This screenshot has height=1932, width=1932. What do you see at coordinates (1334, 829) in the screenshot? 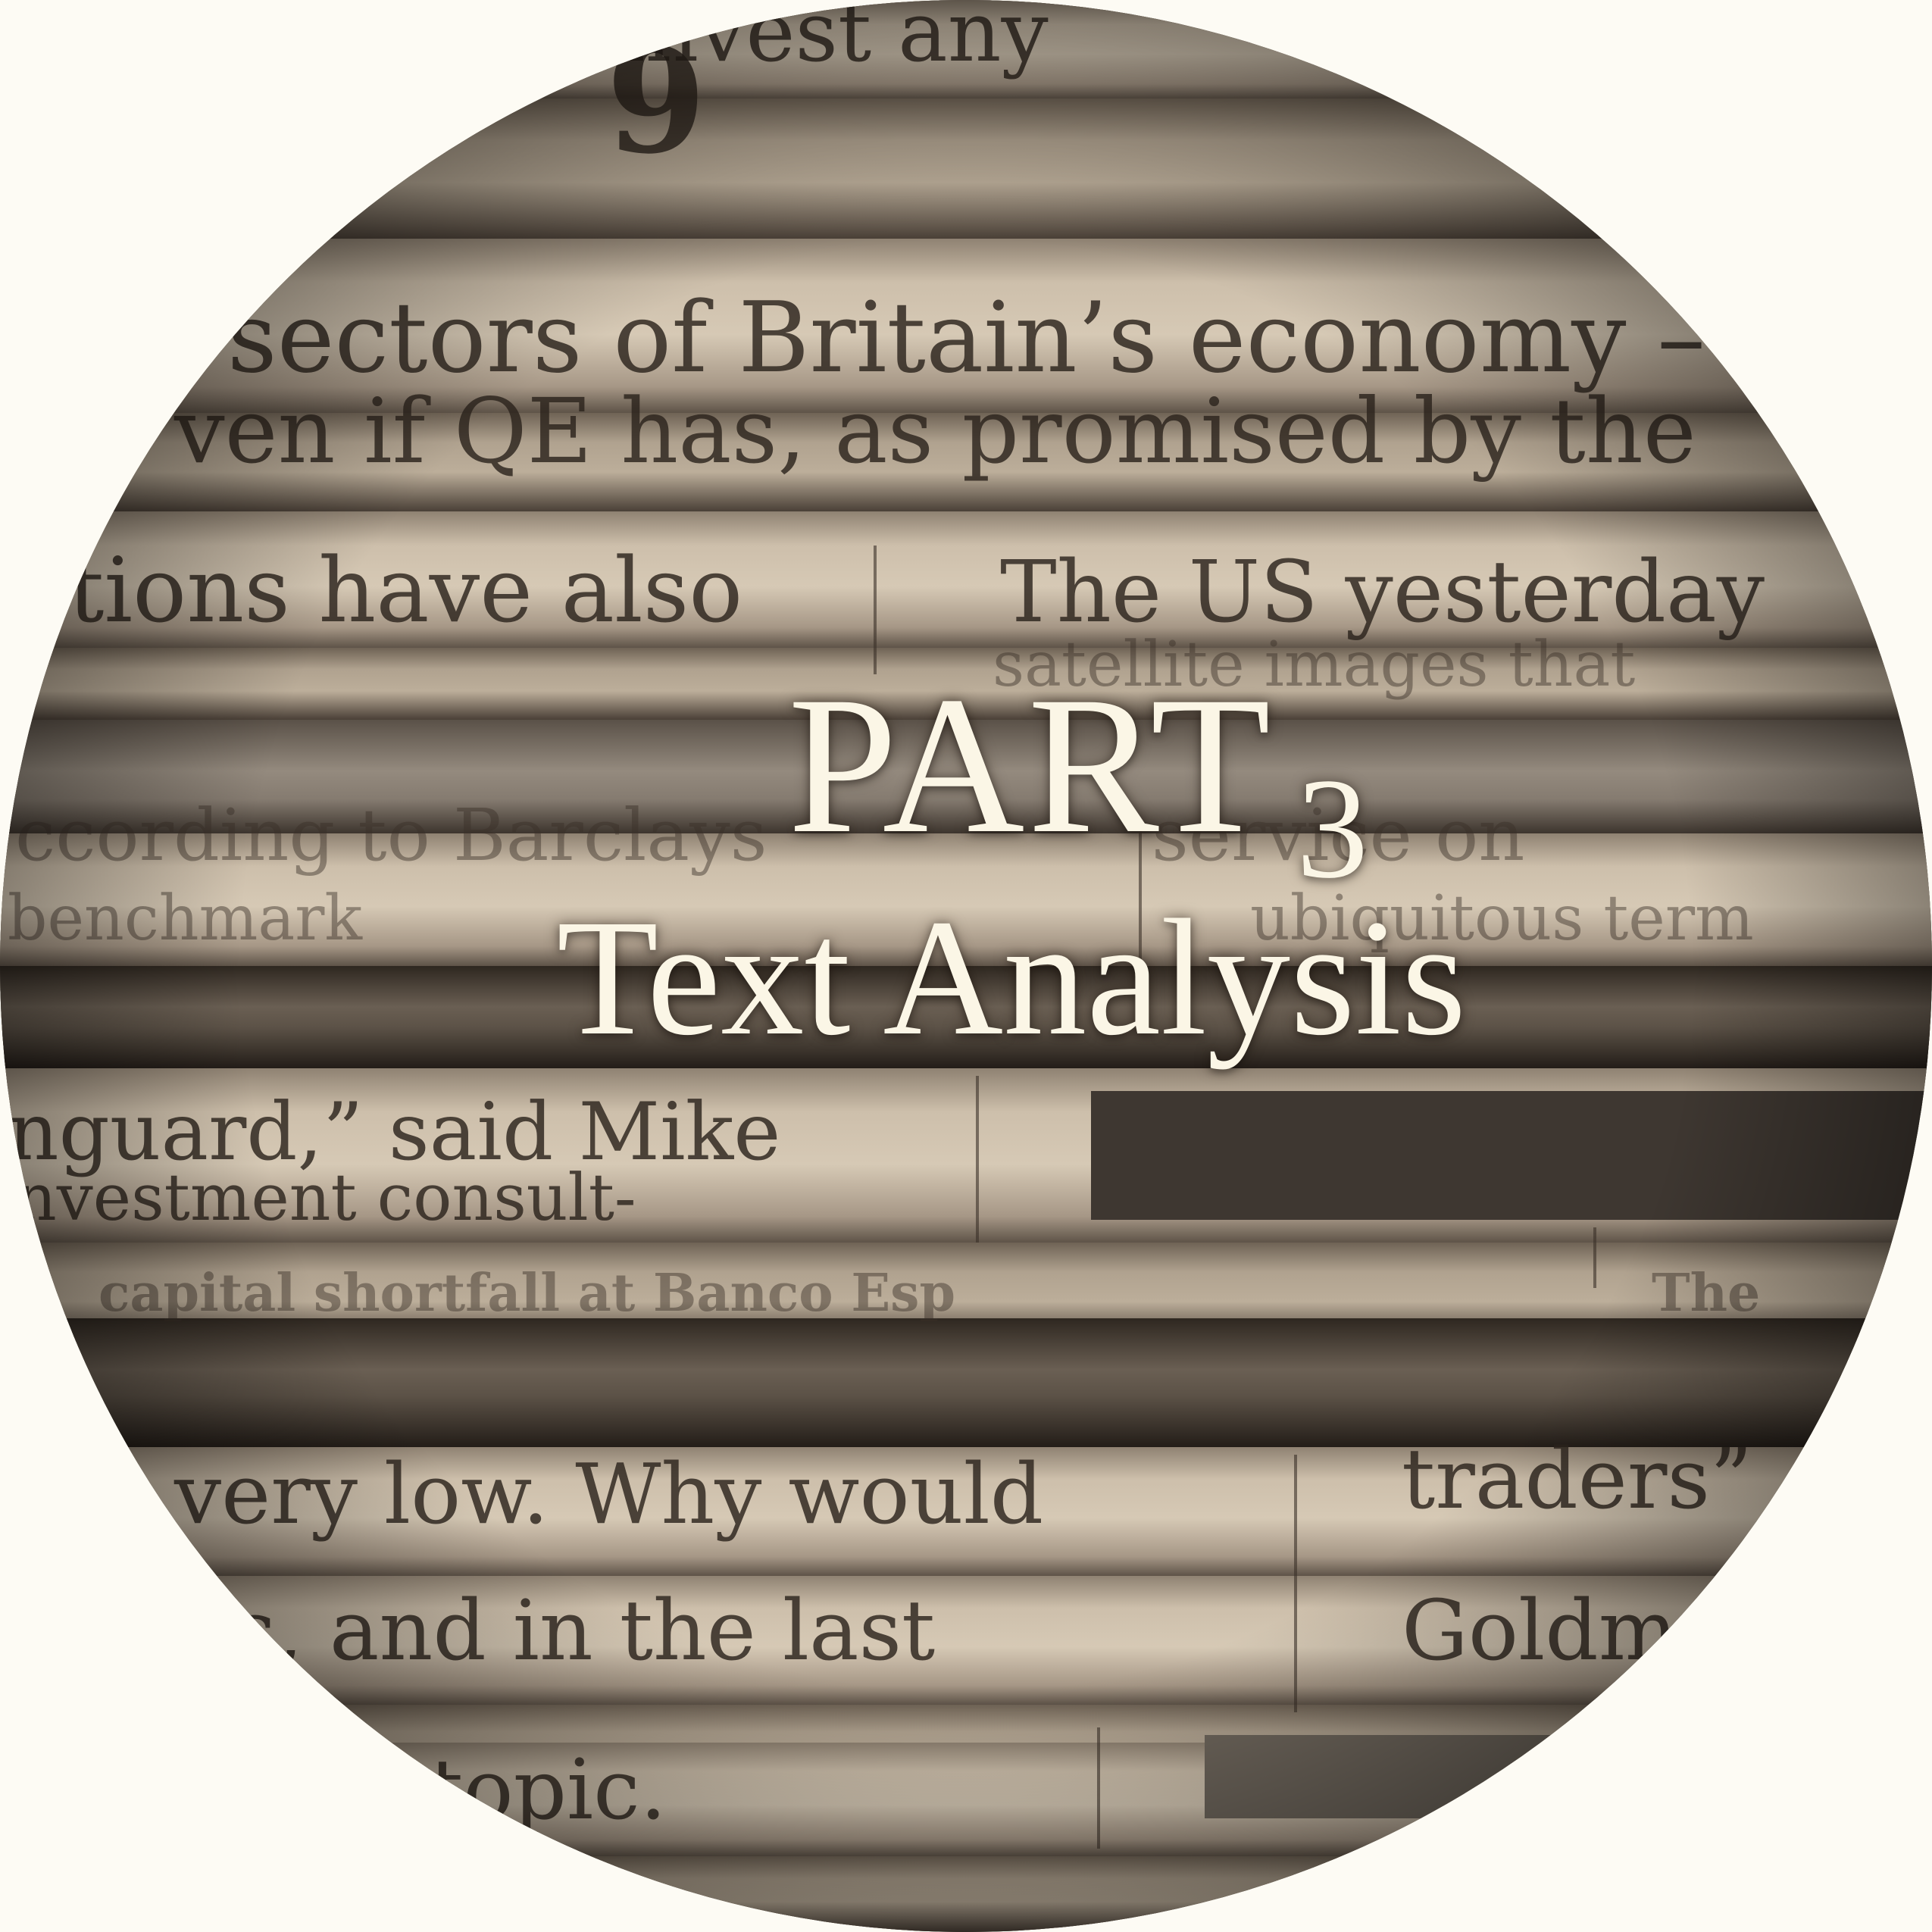
I see `part-number: 3` at bounding box center [1334, 829].